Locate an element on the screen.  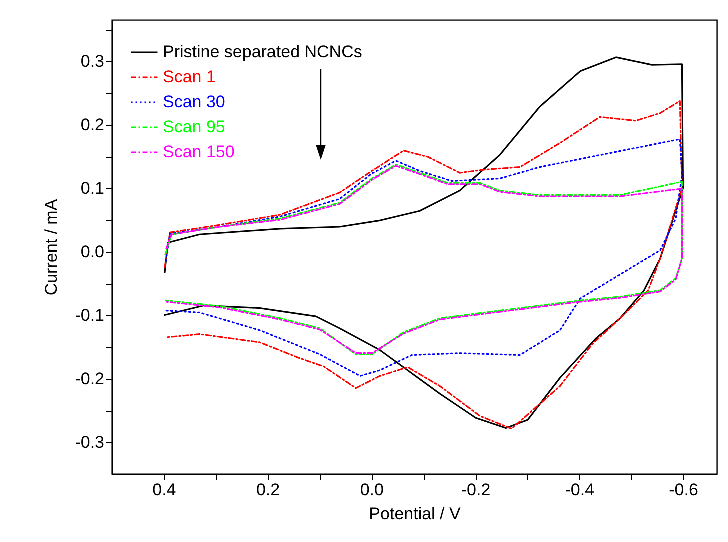
x-tick-label: -0.2 is located at coordinates (476, 490).